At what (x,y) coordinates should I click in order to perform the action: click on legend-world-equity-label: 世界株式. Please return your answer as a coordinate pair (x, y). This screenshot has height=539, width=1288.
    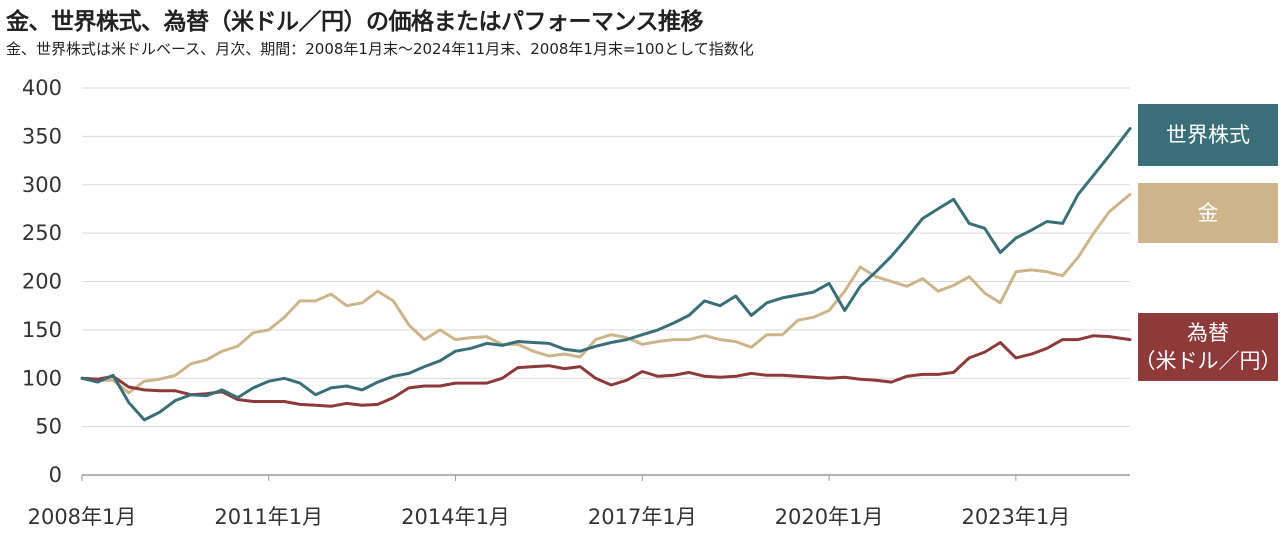
    Looking at the image, I should click on (1208, 134).